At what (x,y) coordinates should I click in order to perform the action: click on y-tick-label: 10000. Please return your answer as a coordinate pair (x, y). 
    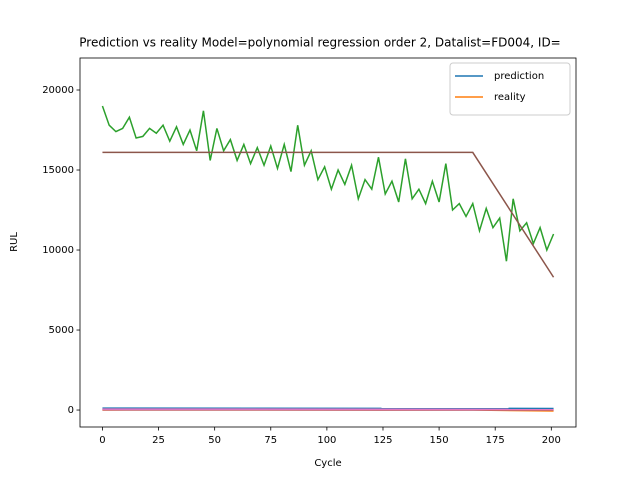
    Looking at the image, I should click on (58, 250).